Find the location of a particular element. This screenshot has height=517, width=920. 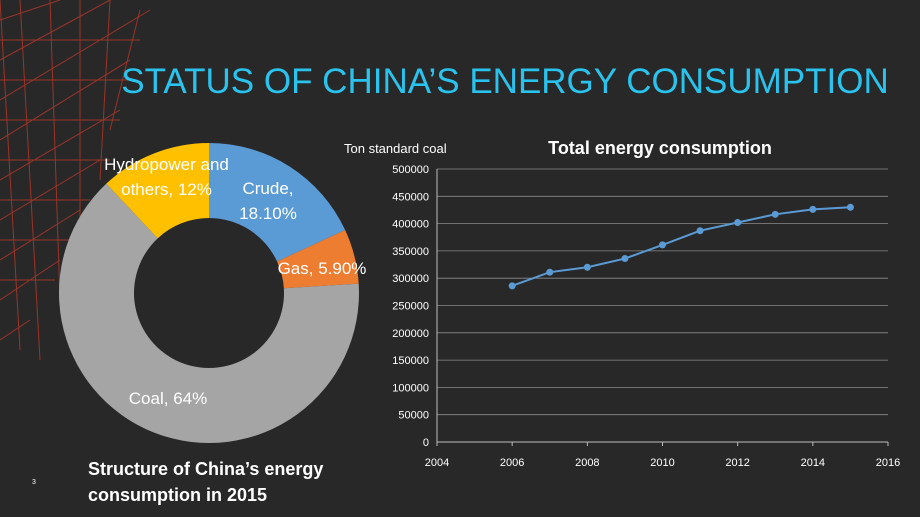

y-tick-label: 50000 is located at coordinates (413, 416).